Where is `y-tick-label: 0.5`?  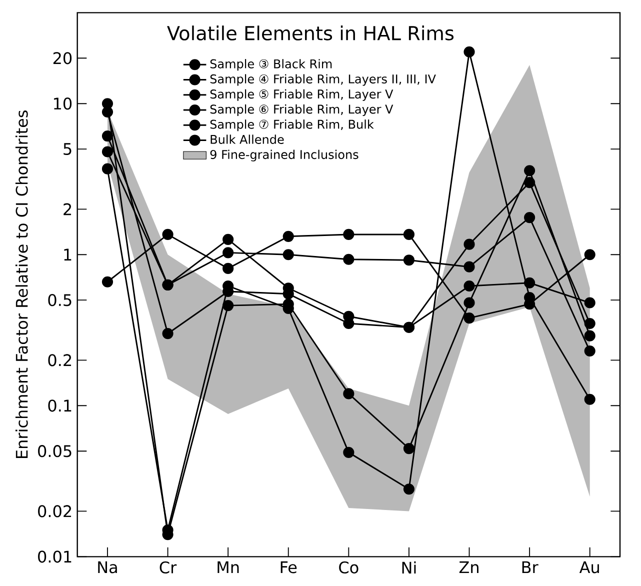 y-tick-label: 0.5 is located at coordinates (60, 300).